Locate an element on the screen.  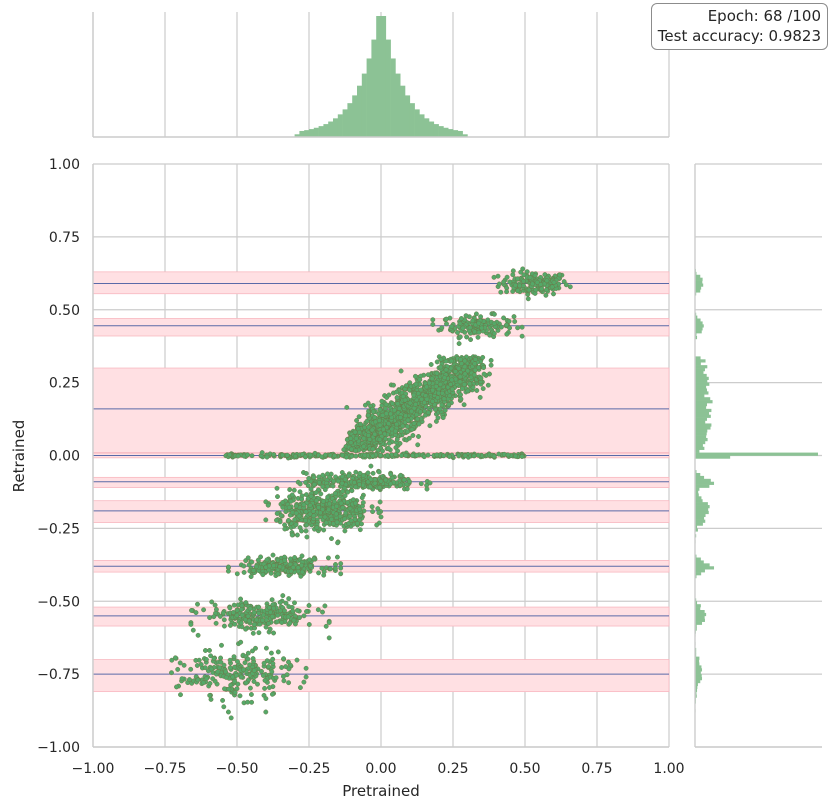
x-tick-label: −0.75 is located at coordinates (165, 769).